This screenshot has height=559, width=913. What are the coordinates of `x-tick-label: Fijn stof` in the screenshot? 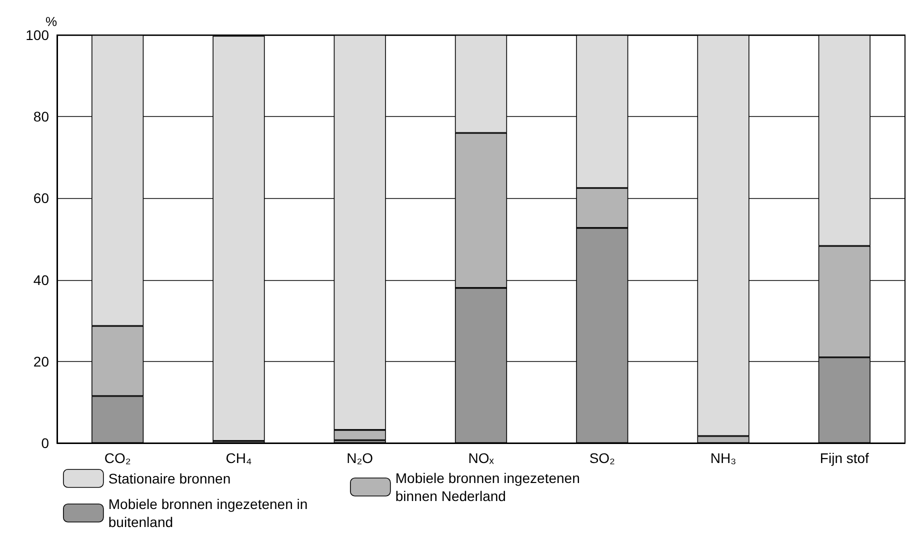 It's located at (845, 458).